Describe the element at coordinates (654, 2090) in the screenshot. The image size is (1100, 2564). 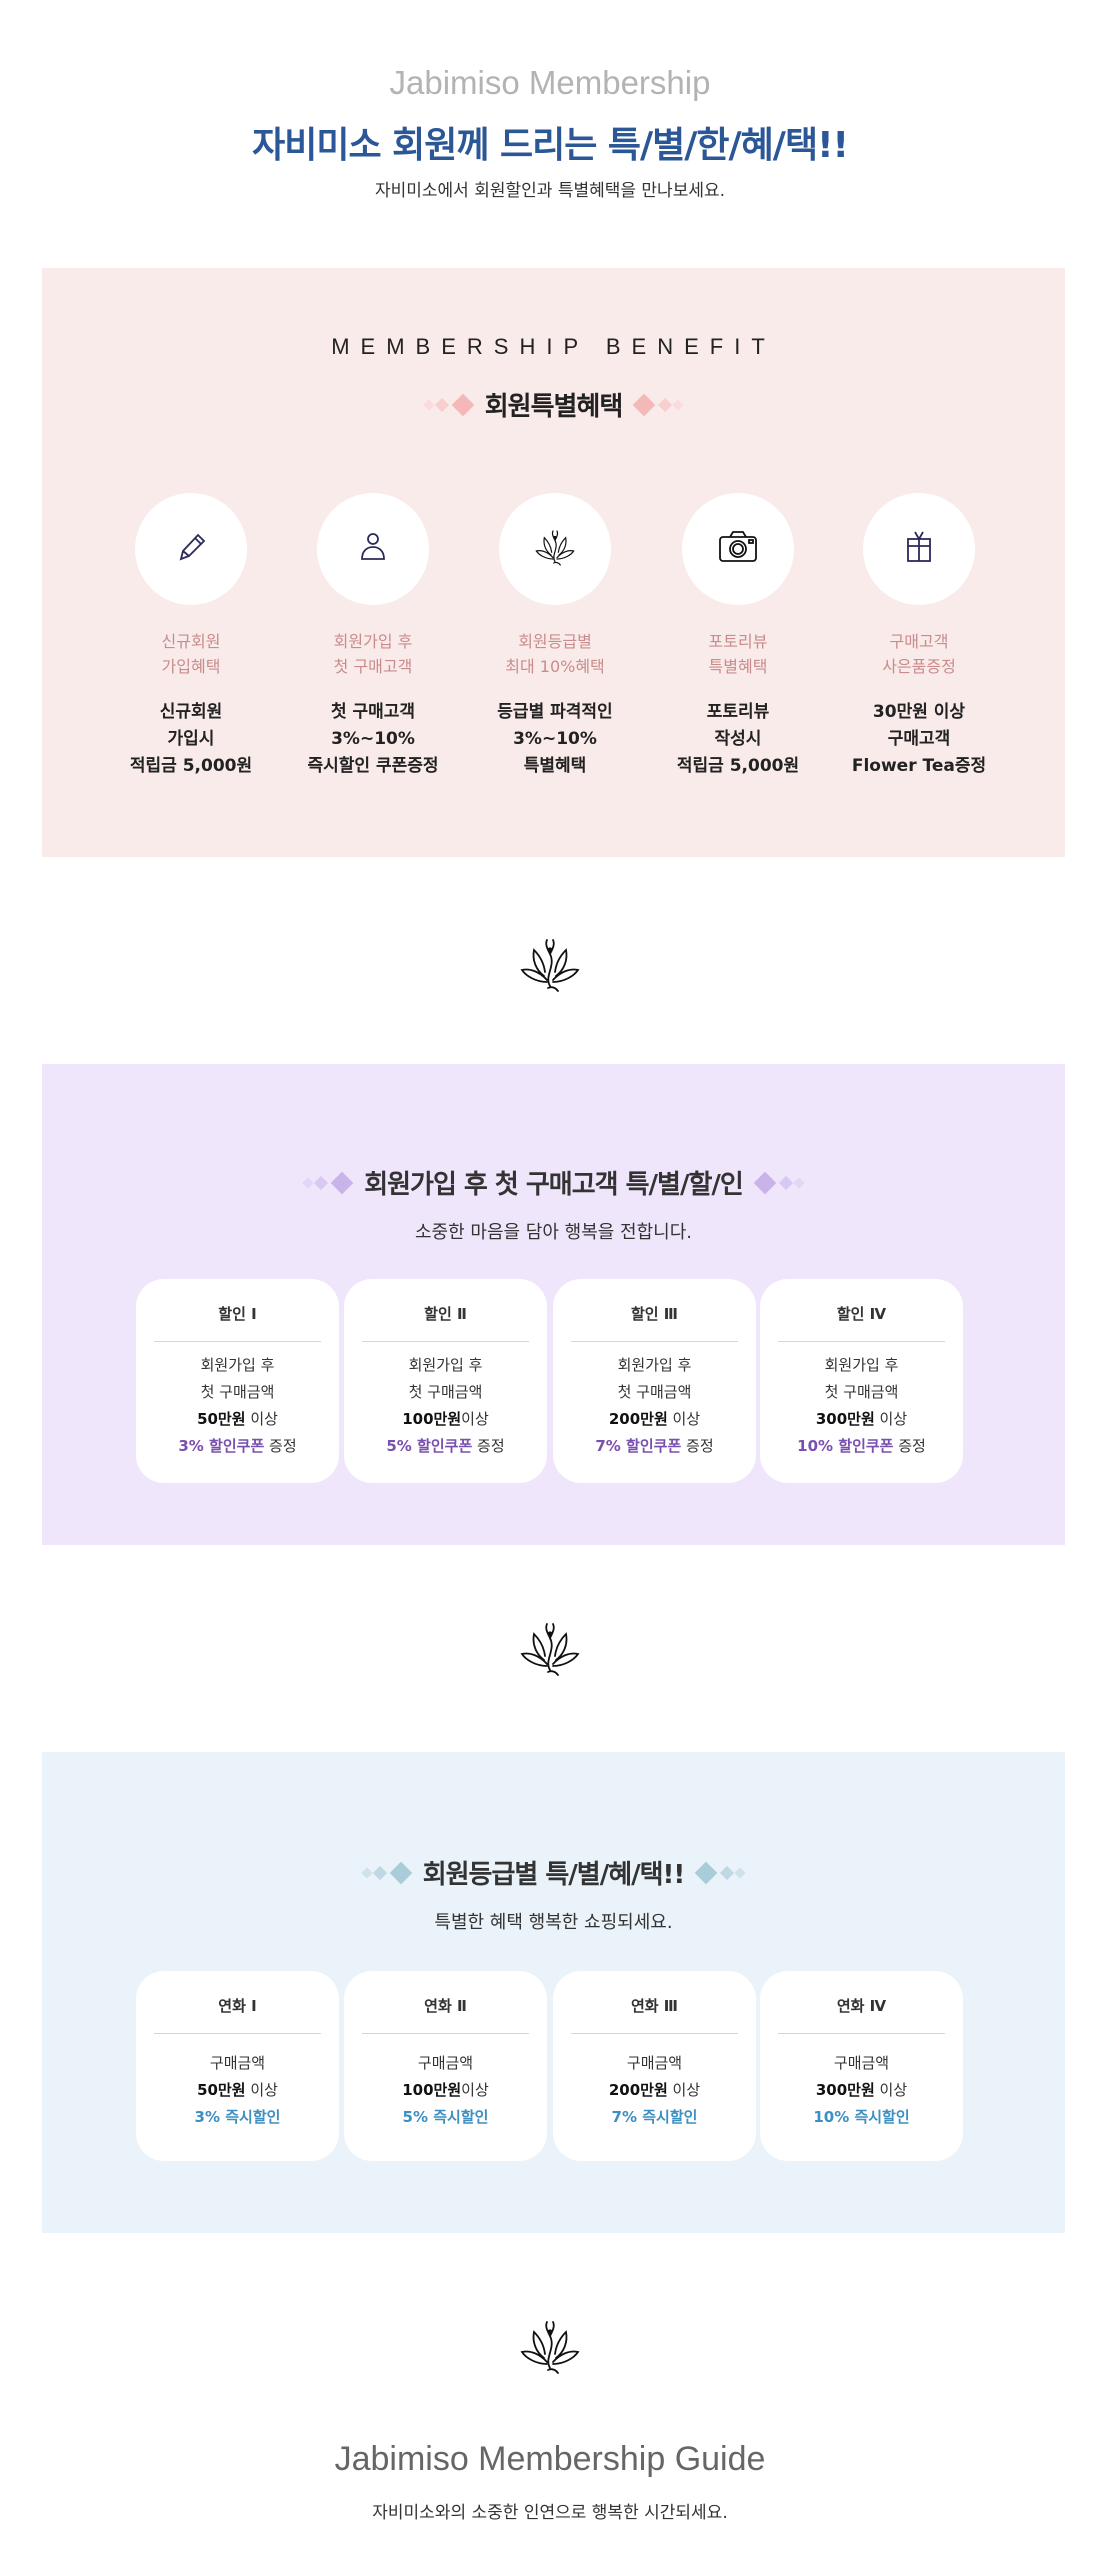
I see `card-body: 구매금액 200만원 이상 7% 즉시할인` at that location.